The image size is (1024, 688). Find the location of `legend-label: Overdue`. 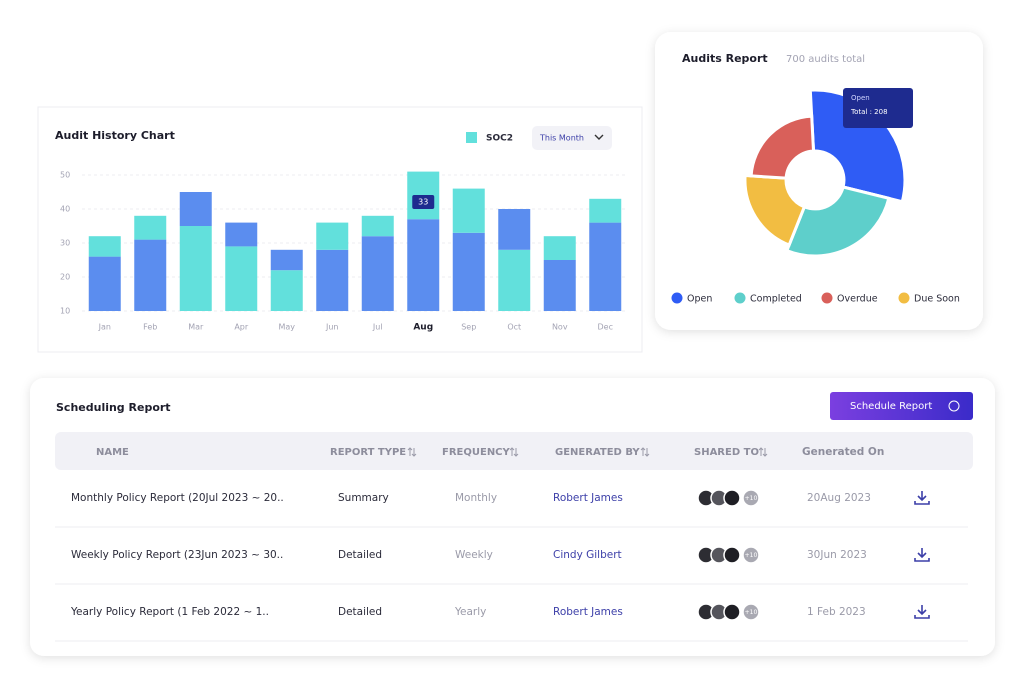

legend-label: Overdue is located at coordinates (857, 299).